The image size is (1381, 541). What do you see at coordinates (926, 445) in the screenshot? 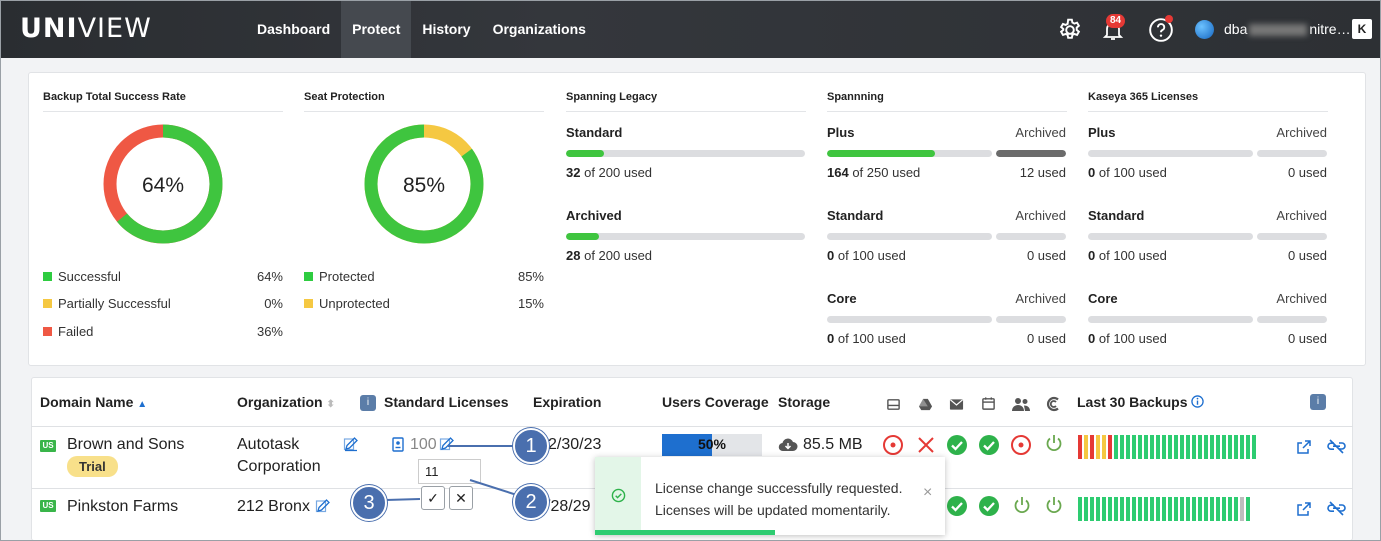
I see `status-failed-icon` at bounding box center [926, 445].